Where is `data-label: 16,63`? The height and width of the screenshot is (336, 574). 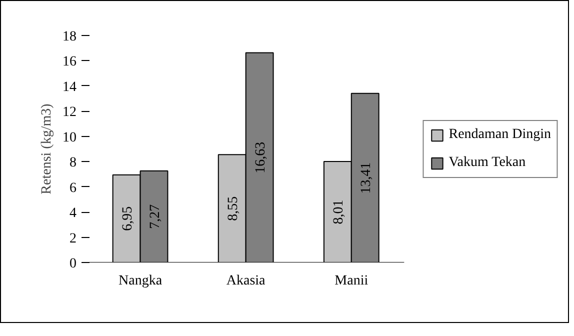 data-label: 16,63 is located at coordinates (261, 158).